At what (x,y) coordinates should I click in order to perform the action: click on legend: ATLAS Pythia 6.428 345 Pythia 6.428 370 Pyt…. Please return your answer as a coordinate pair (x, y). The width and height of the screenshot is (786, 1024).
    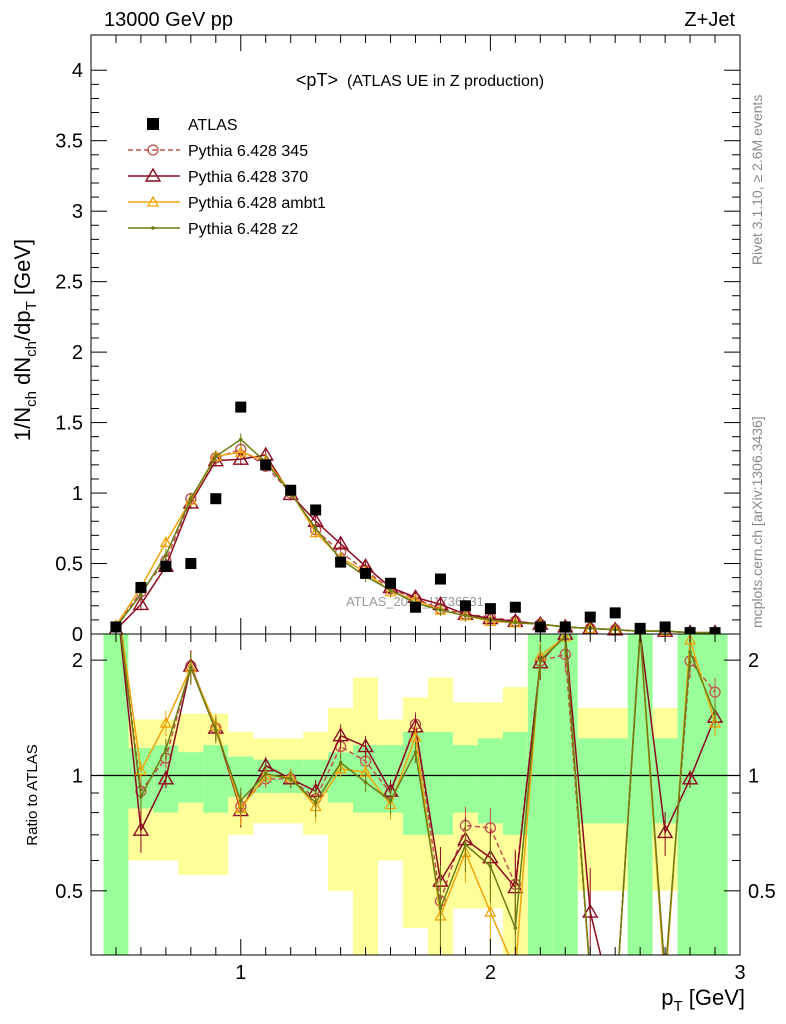
    Looking at the image, I should click on (227, 177).